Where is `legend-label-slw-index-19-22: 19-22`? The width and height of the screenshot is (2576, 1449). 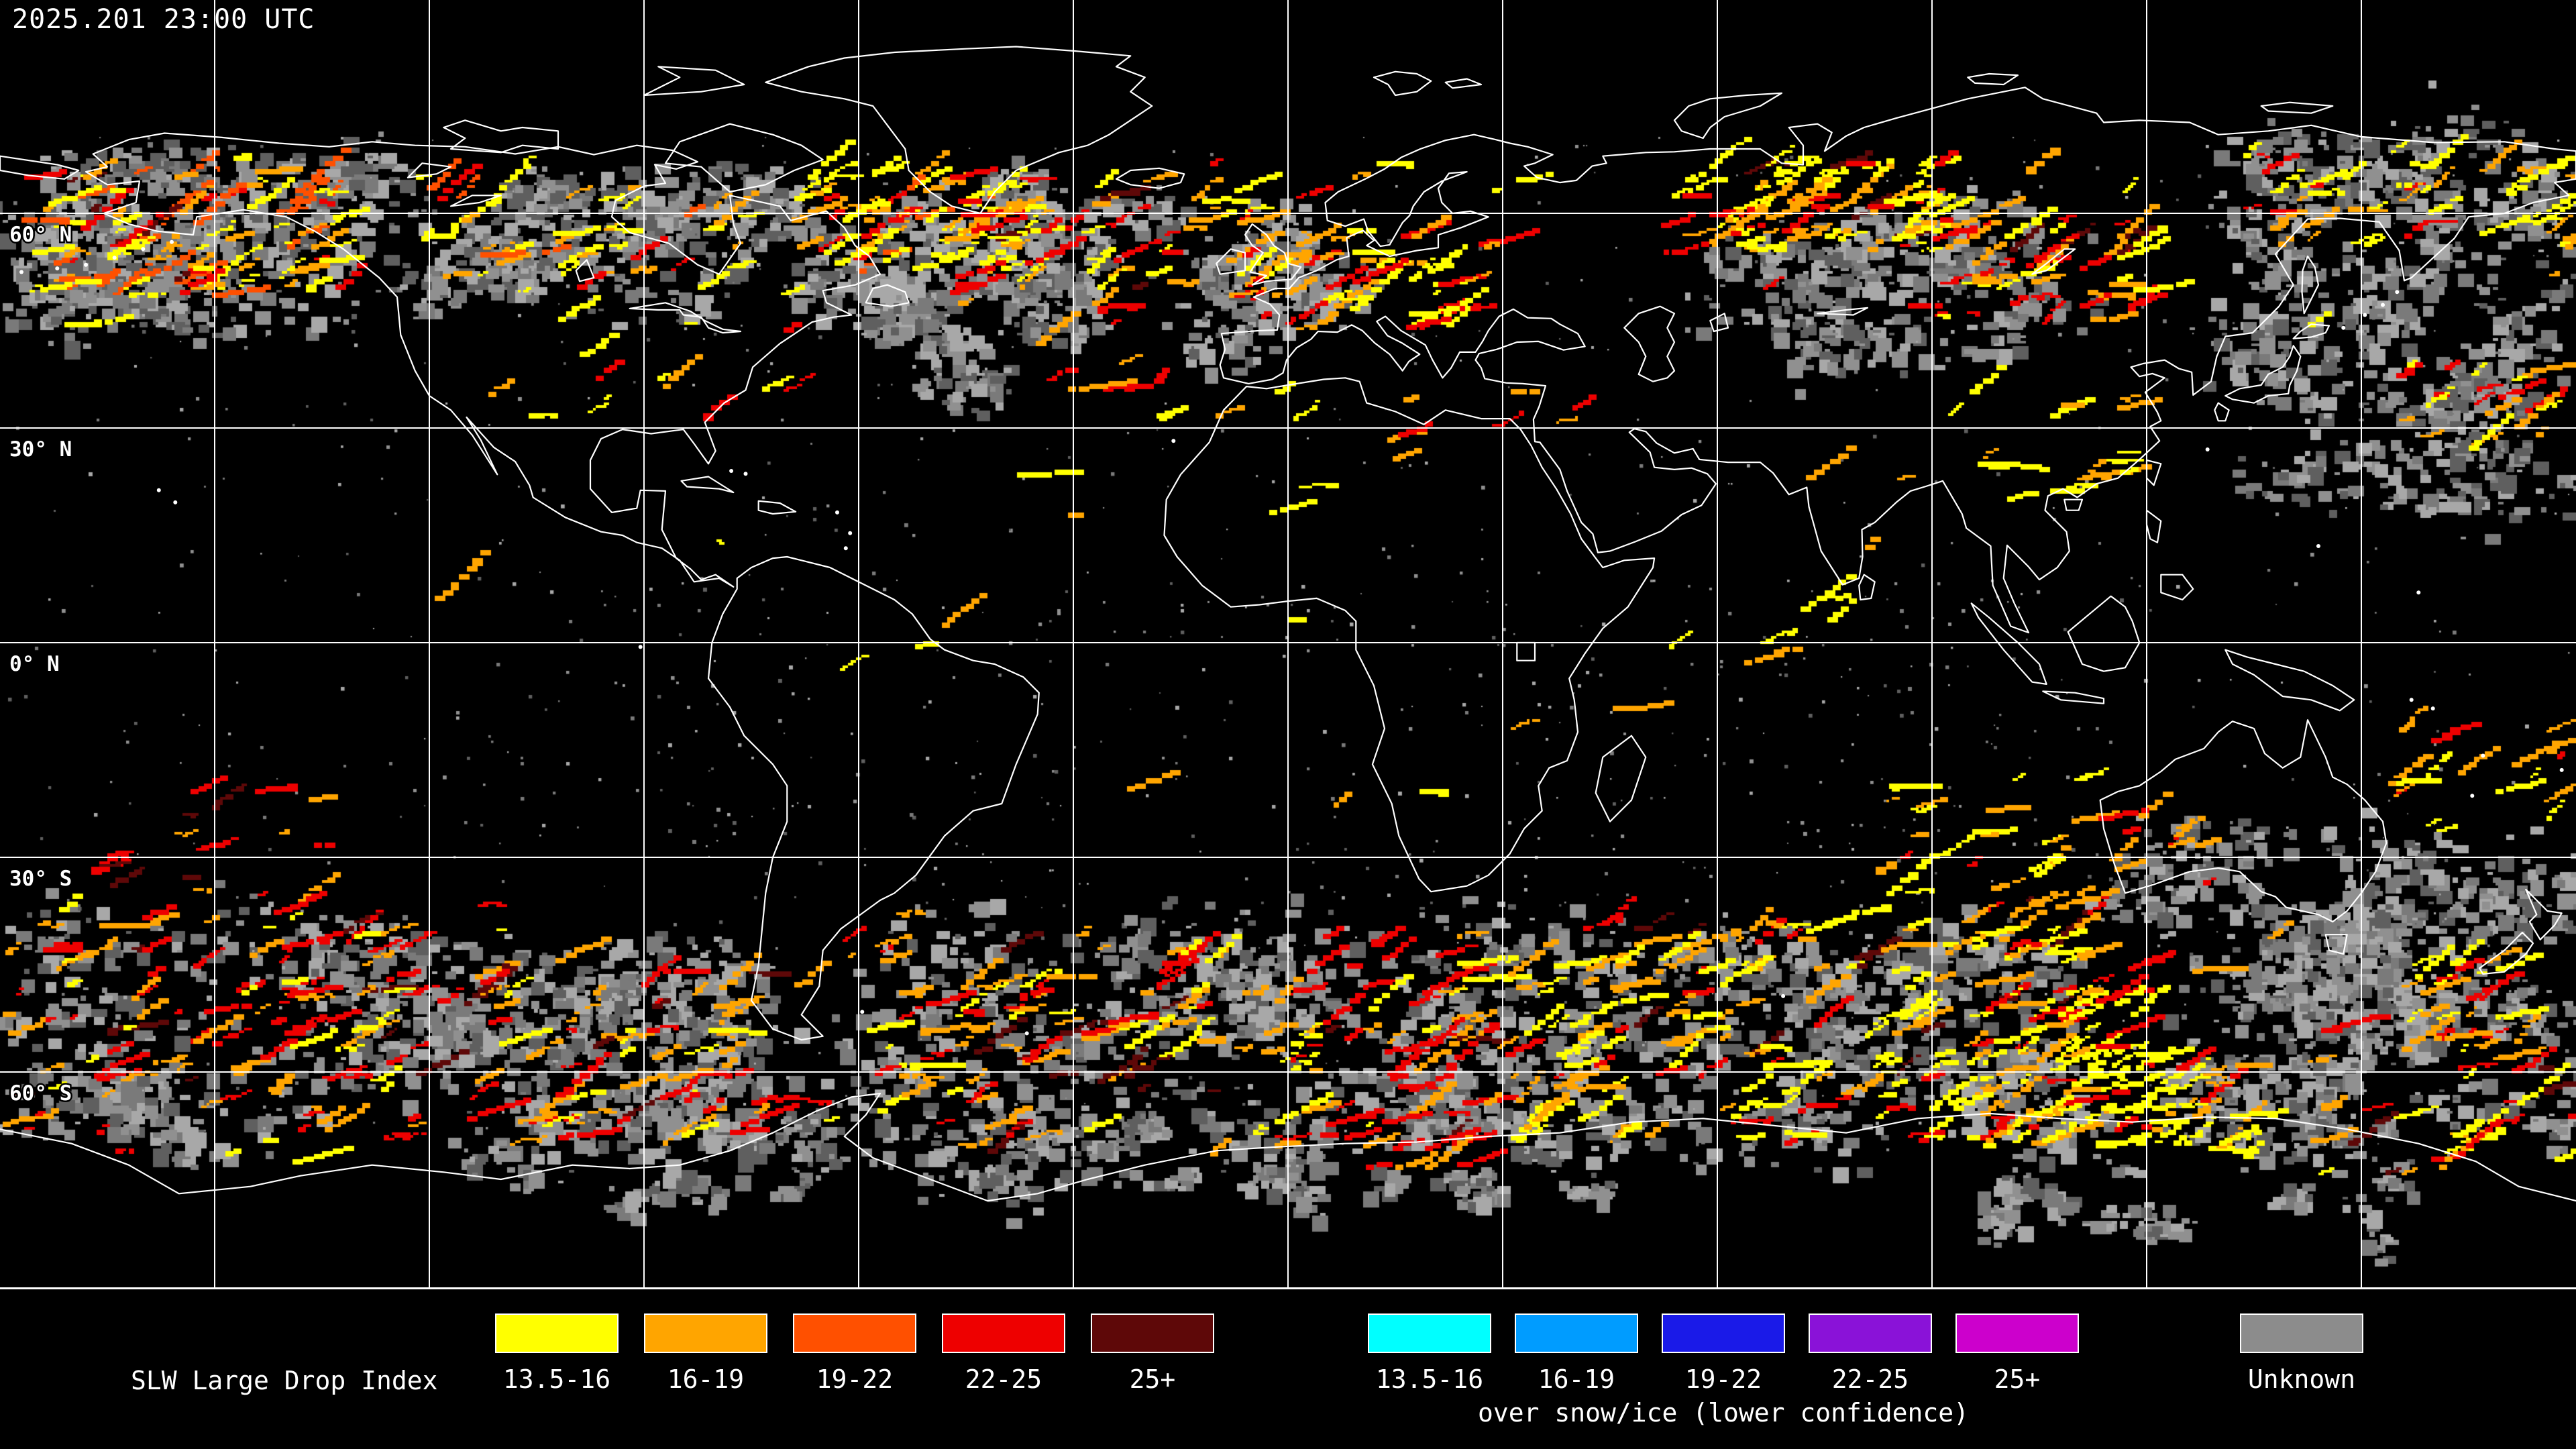 legend-label-slw-index-19-22: 19-22 is located at coordinates (855, 1379).